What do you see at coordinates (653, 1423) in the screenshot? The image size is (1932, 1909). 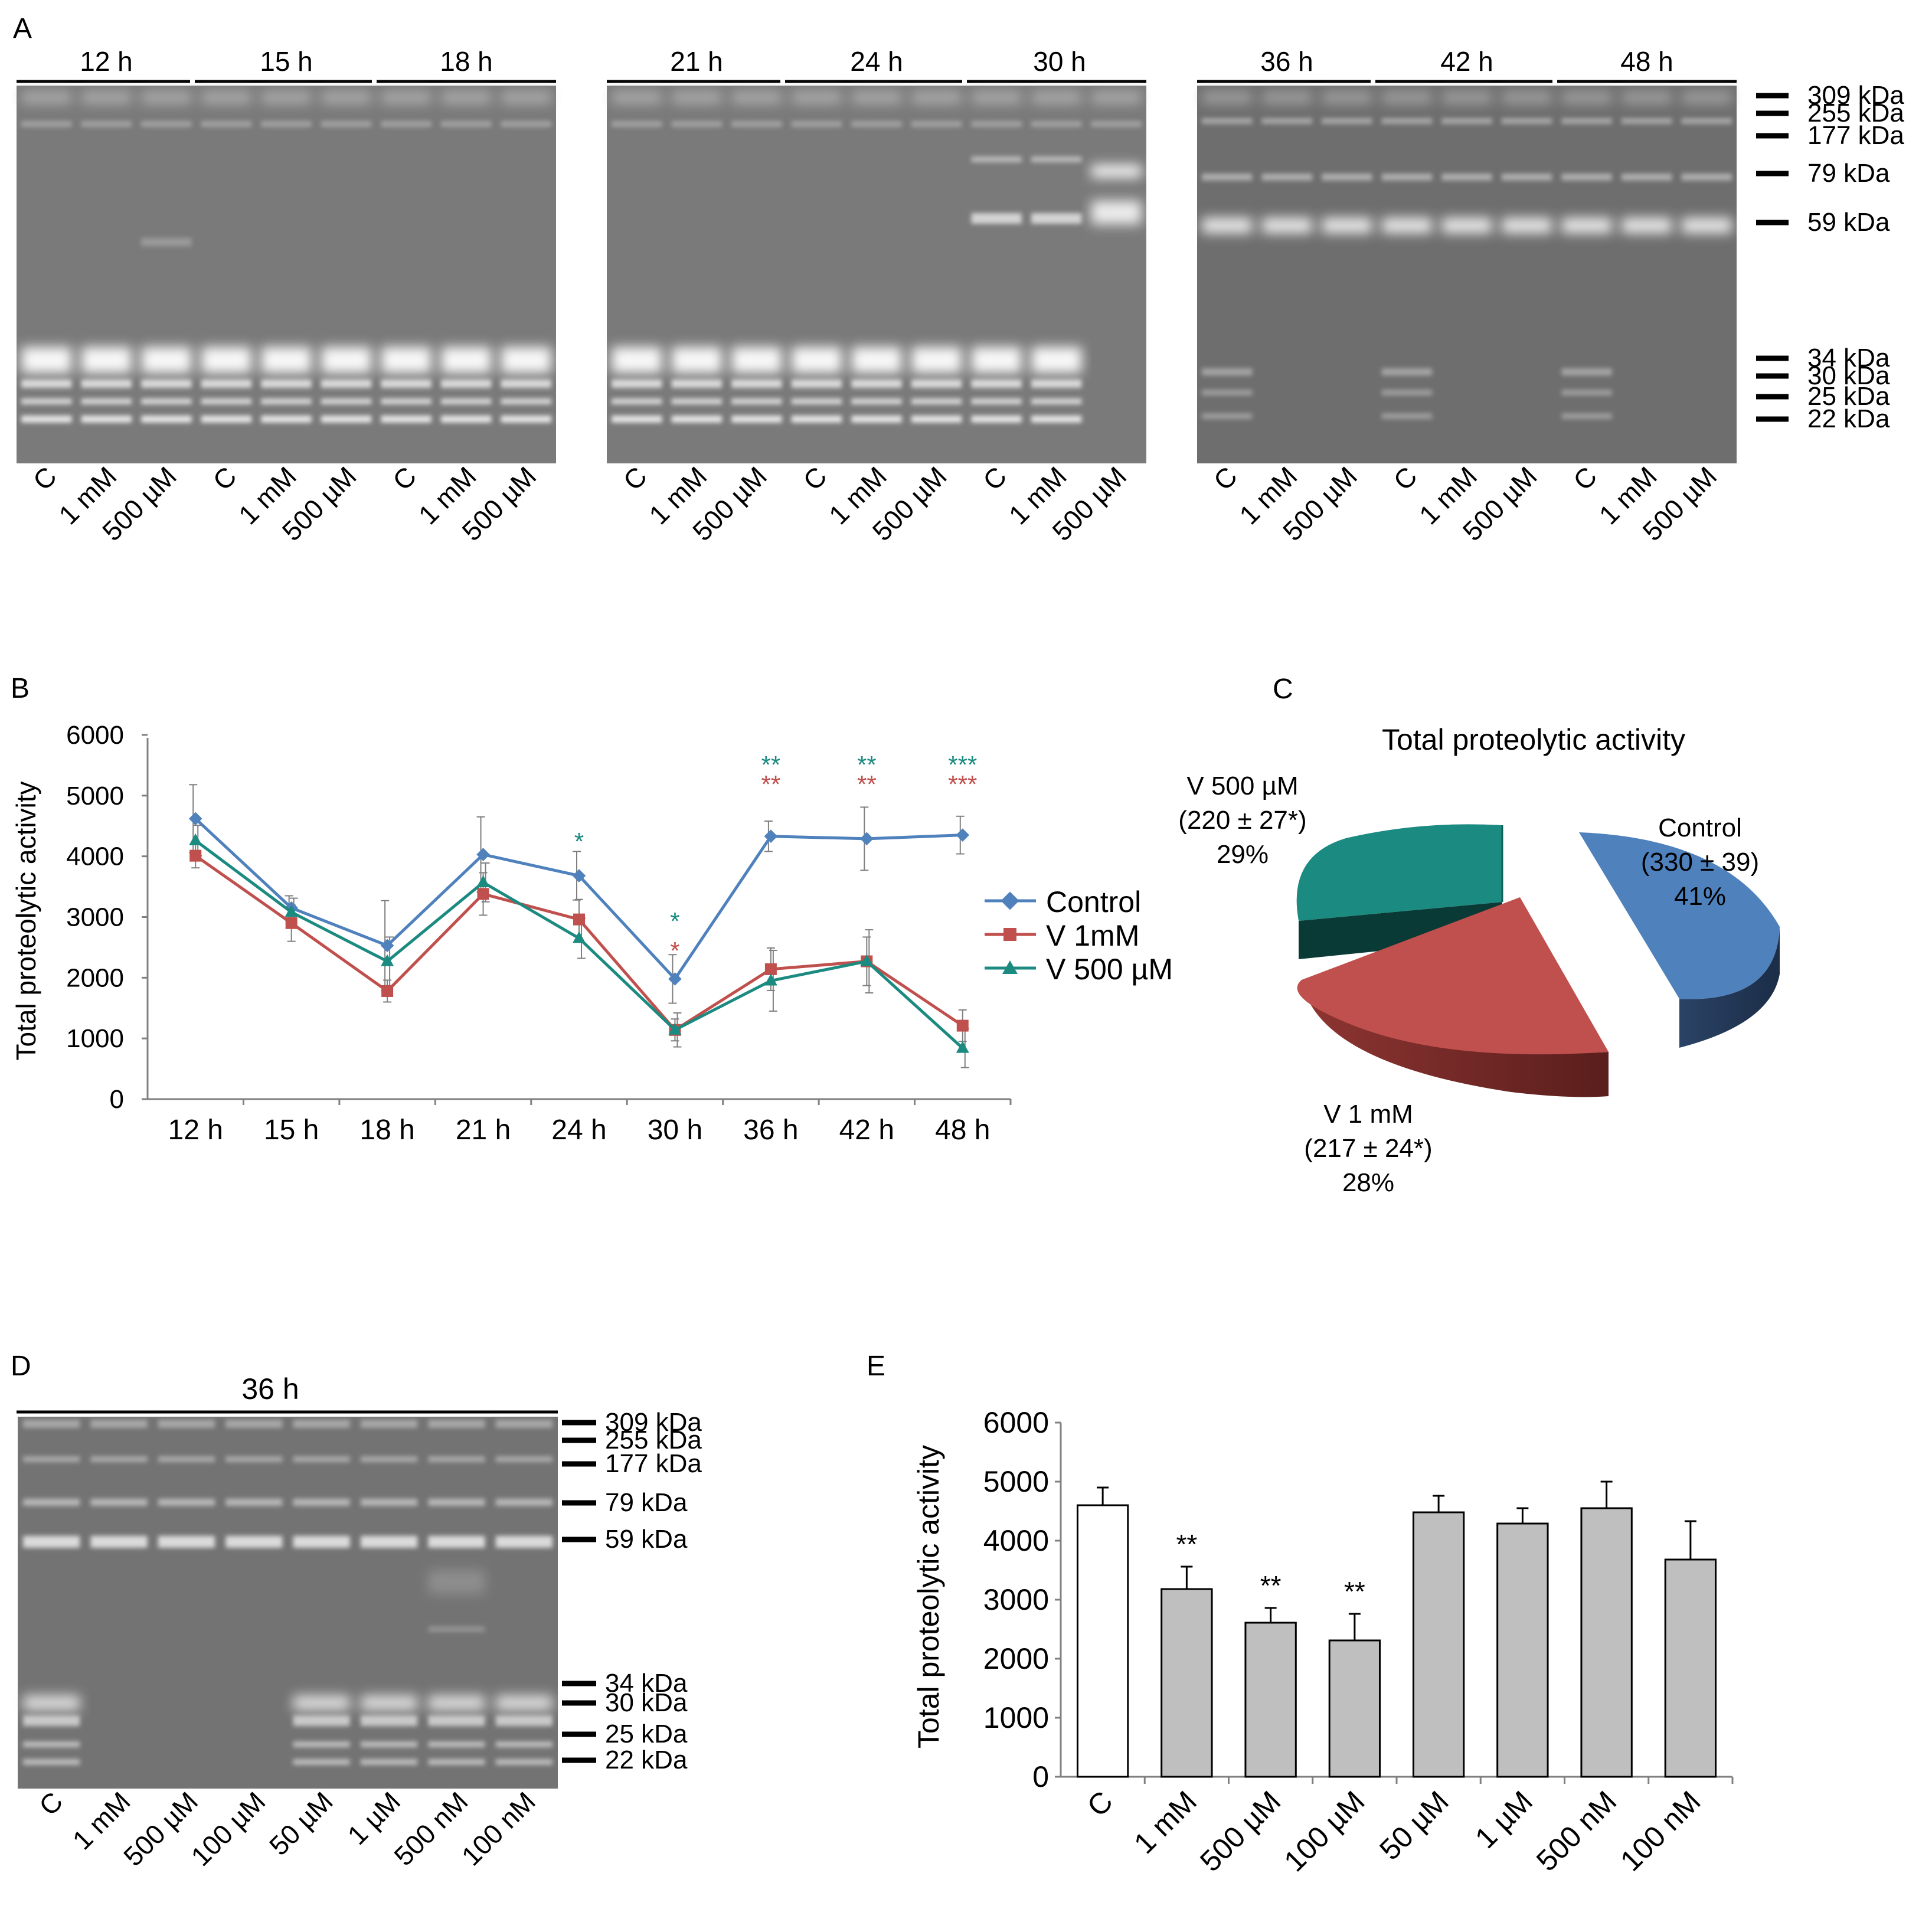 I see `marker-label: 309 kDa` at bounding box center [653, 1423].